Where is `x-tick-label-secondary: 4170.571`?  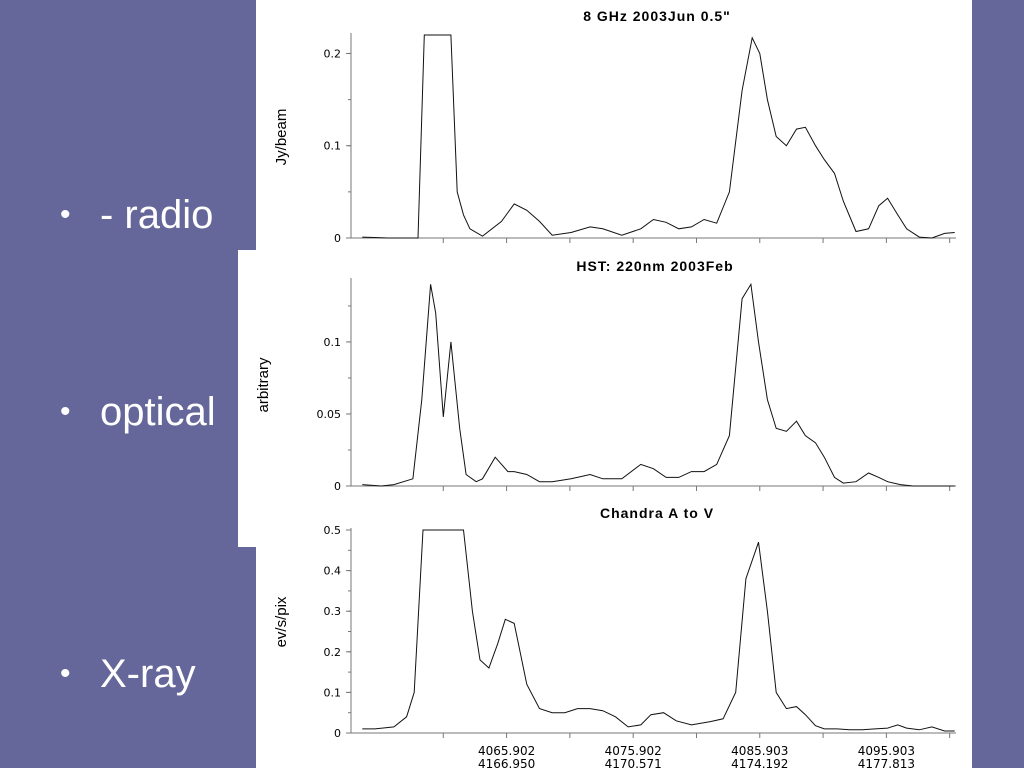 x-tick-label-secondary: 4170.571 is located at coordinates (633, 762).